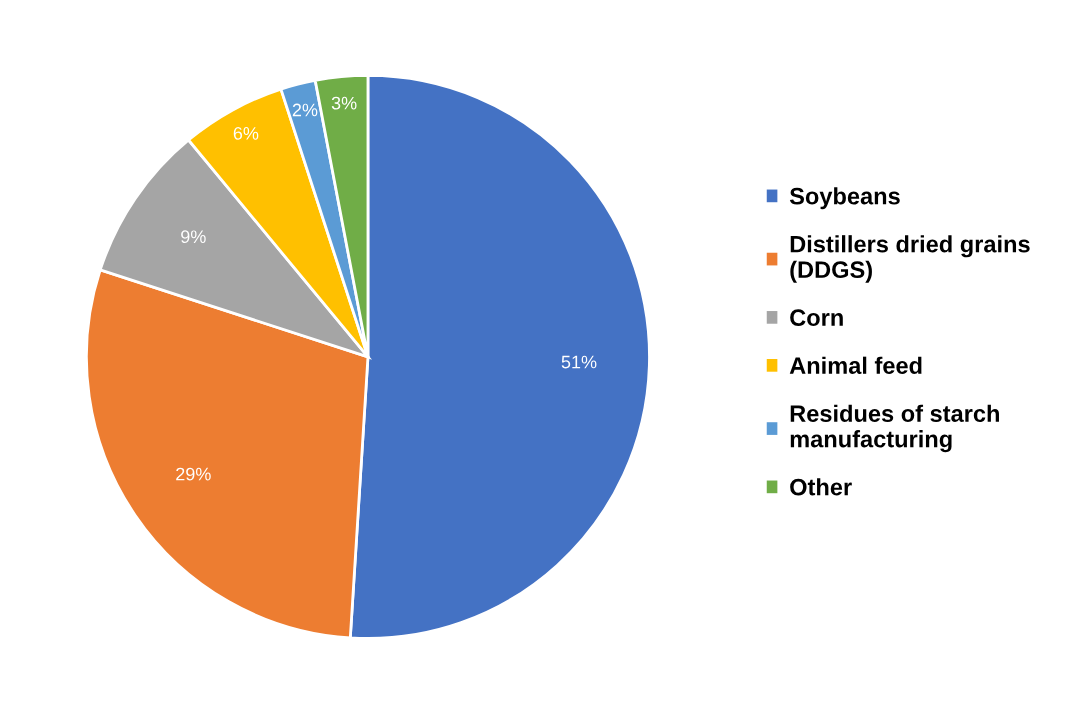  Describe the element at coordinates (910, 259) in the screenshot. I see `legend-label: Distillers dried grains (DDGS)` at that location.